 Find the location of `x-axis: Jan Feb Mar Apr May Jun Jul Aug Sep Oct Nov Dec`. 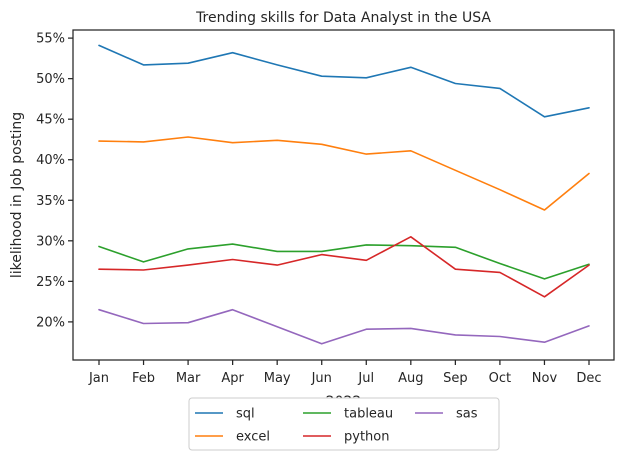

x-axis: Jan Feb Mar Apr May Jun Jul Aug Sep Oct Nov Dec is located at coordinates (345, 373).